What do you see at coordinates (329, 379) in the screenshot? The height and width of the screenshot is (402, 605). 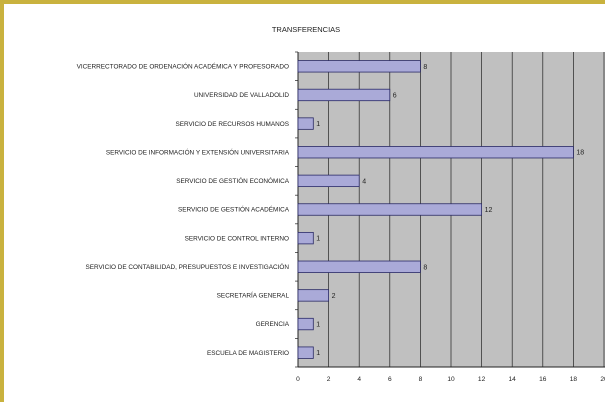 I see `x-tick-label: 2` at bounding box center [329, 379].